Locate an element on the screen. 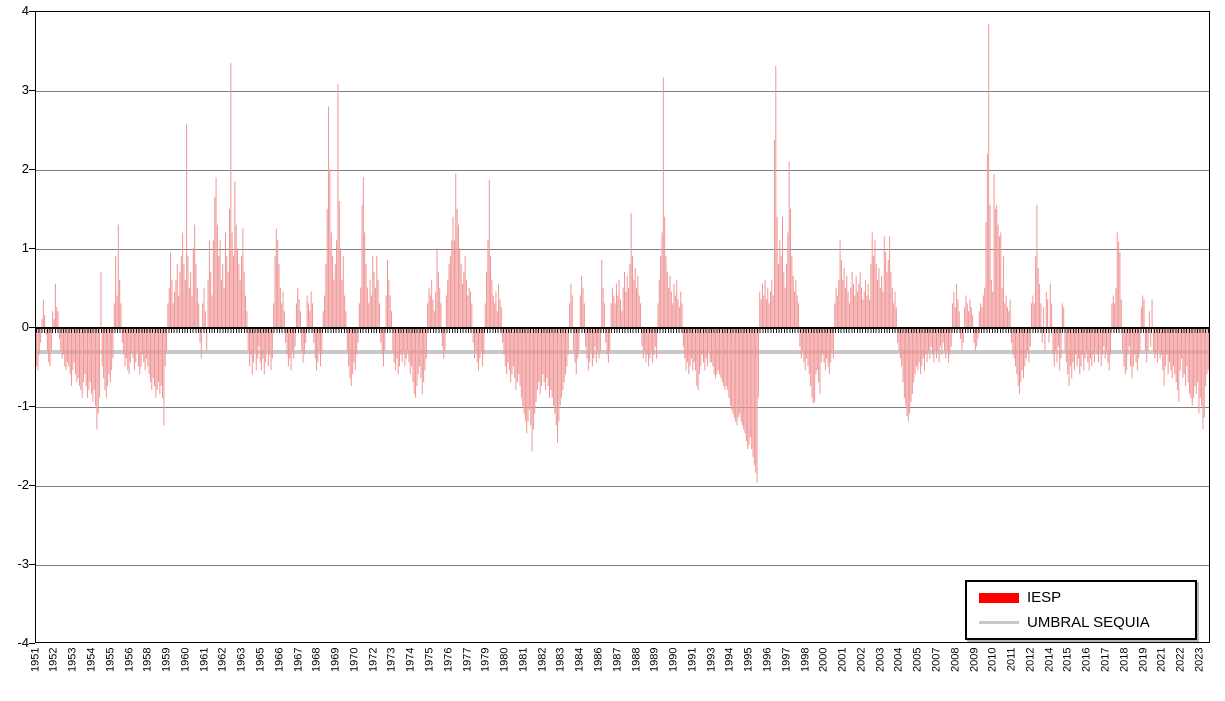 The width and height of the screenshot is (1225, 701). x-axis-tick-label: 1968 is located at coordinates (316, 659).